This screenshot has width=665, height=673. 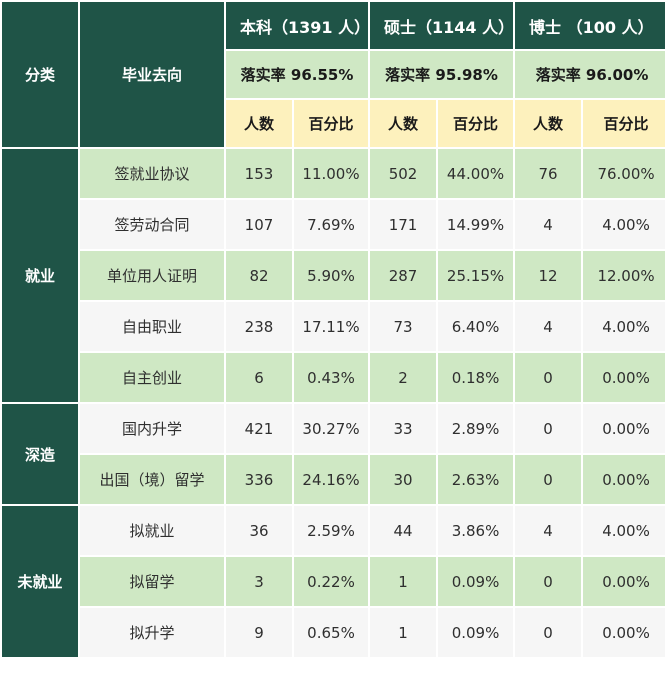 What do you see at coordinates (331, 173) in the screenshot?
I see `undergrad-percent: 11.00%` at bounding box center [331, 173].